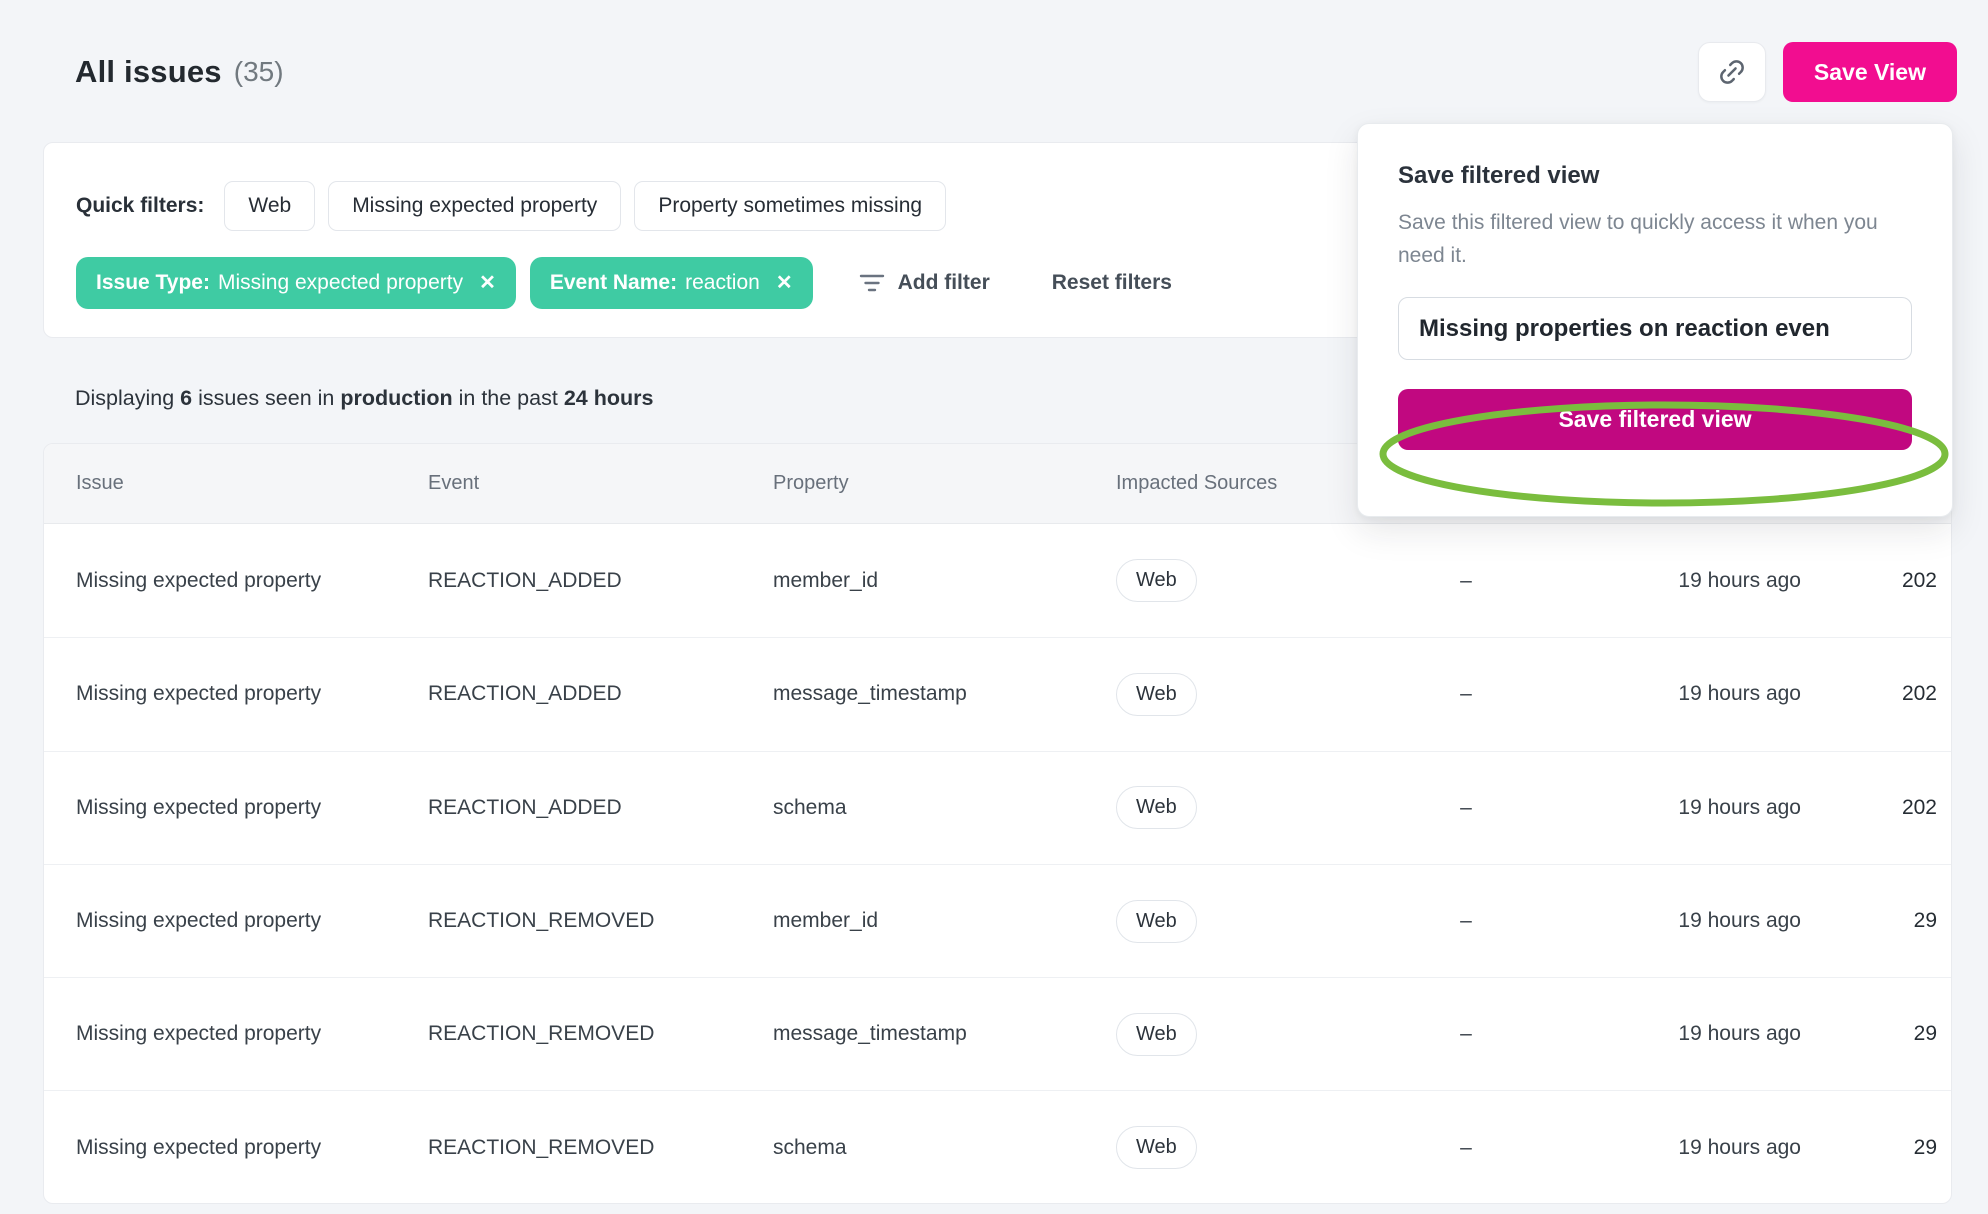  I want to click on column-header-issue: Issue, so click(100, 483).